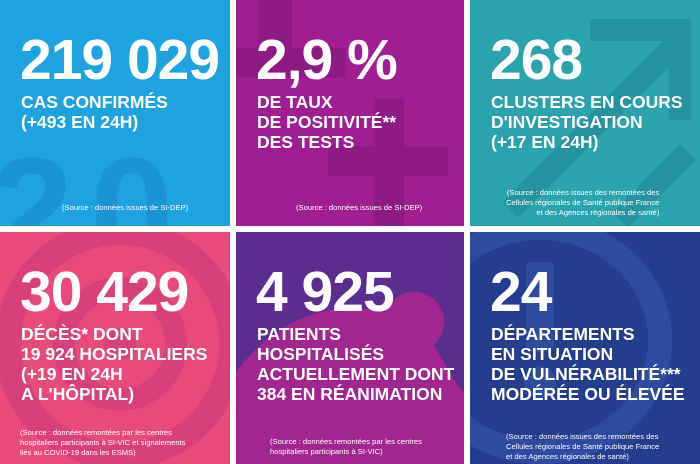 This screenshot has width=700, height=464. I want to click on vulnerable-departments-value: 24, so click(521, 292).